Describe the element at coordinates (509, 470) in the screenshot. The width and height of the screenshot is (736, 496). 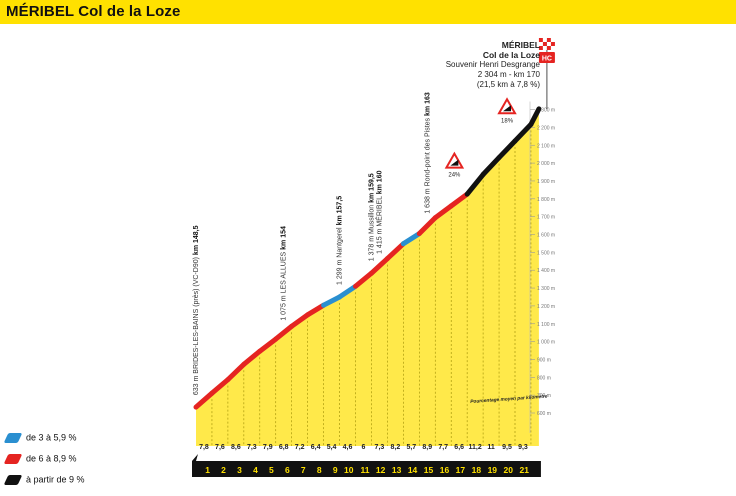
I see `km-label: 20` at that location.